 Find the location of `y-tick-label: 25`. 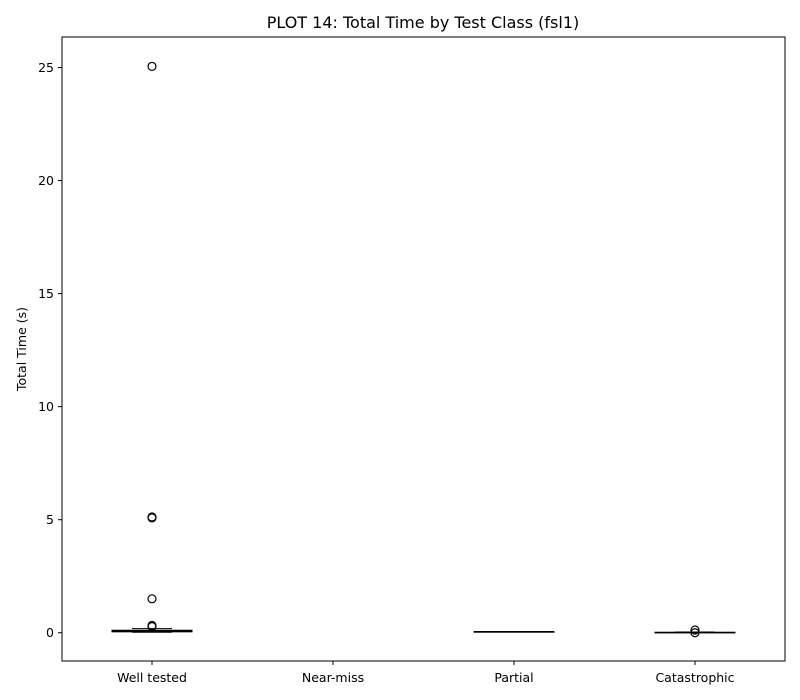

y-tick-label: 25 is located at coordinates (46, 67).